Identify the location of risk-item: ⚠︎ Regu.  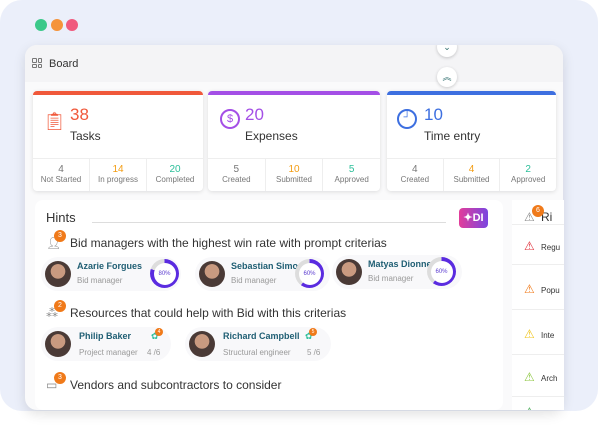
(538, 245).